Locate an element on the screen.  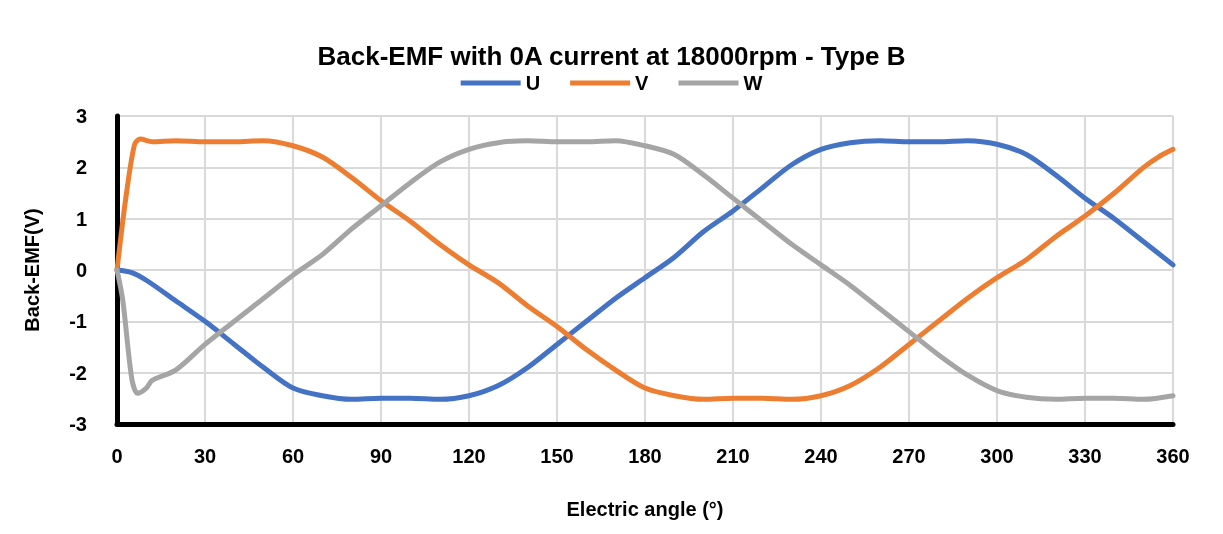
y-tick-label: 0 is located at coordinates (81, 270).